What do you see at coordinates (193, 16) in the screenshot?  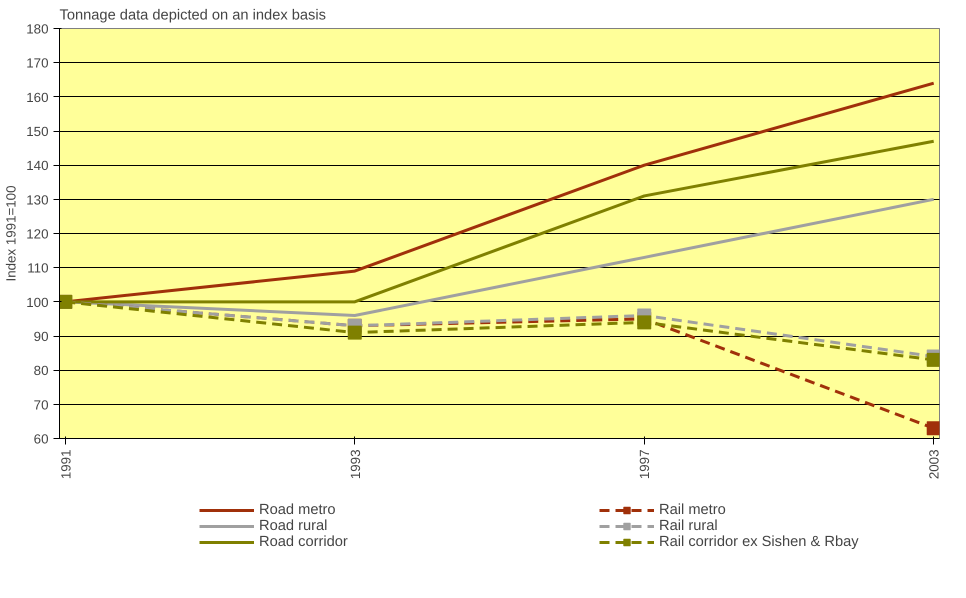 I see `chart-title: Tonnage data depicted on an index basis` at bounding box center [193, 16].